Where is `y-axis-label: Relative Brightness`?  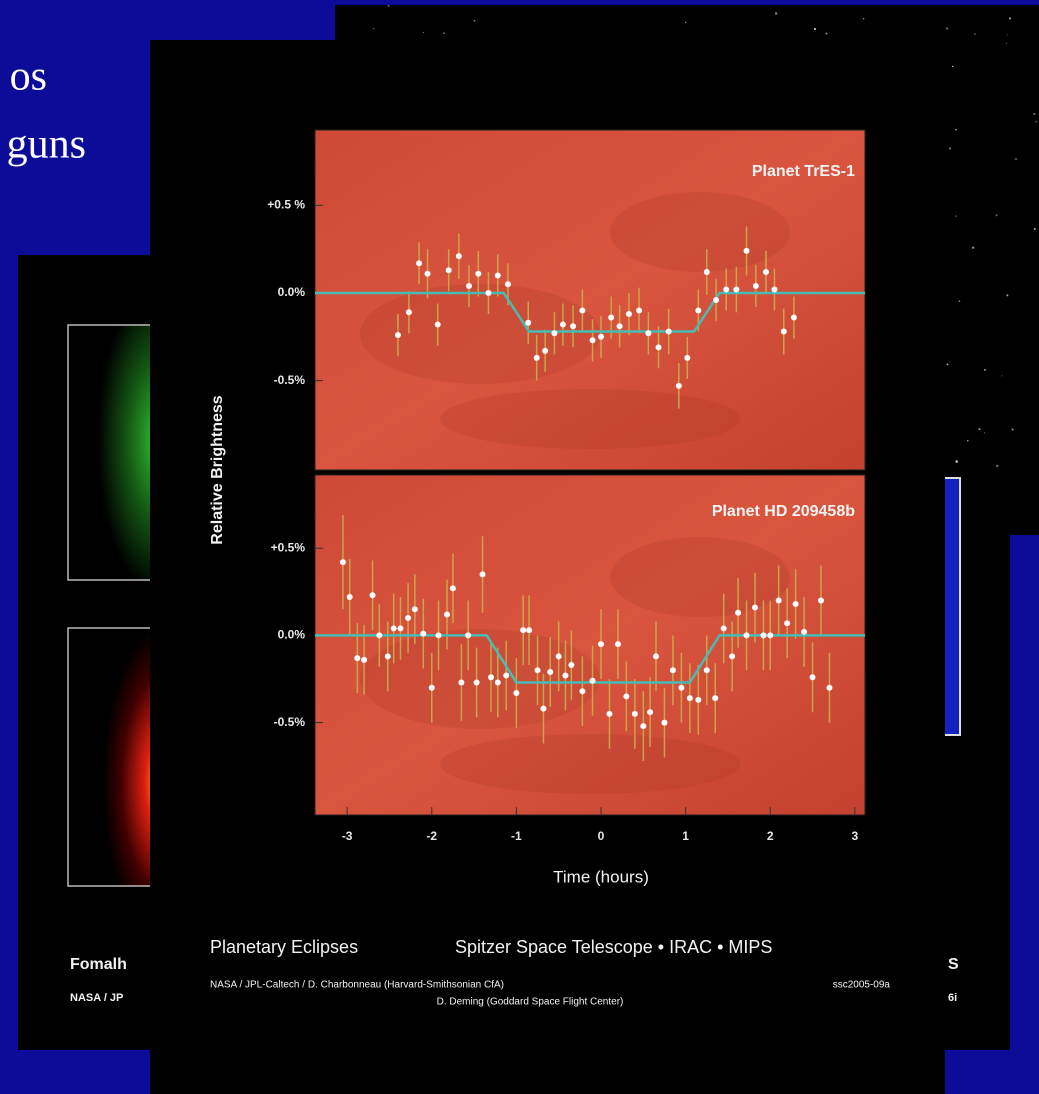 y-axis-label: Relative Brightness is located at coordinates (217, 469).